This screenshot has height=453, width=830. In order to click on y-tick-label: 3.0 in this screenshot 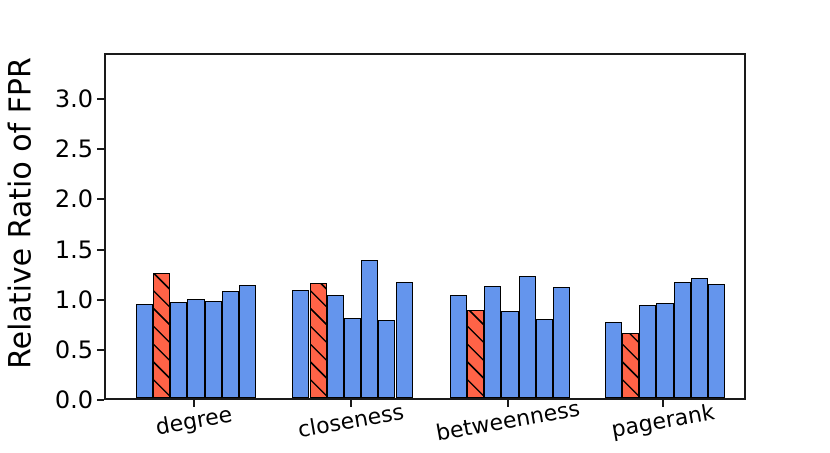, I will do `click(73, 99)`.